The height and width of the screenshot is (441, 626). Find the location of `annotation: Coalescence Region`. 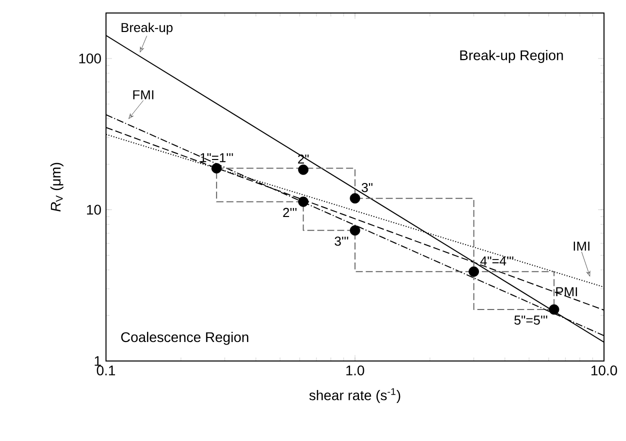

annotation: Coalescence Region is located at coordinates (184, 338).